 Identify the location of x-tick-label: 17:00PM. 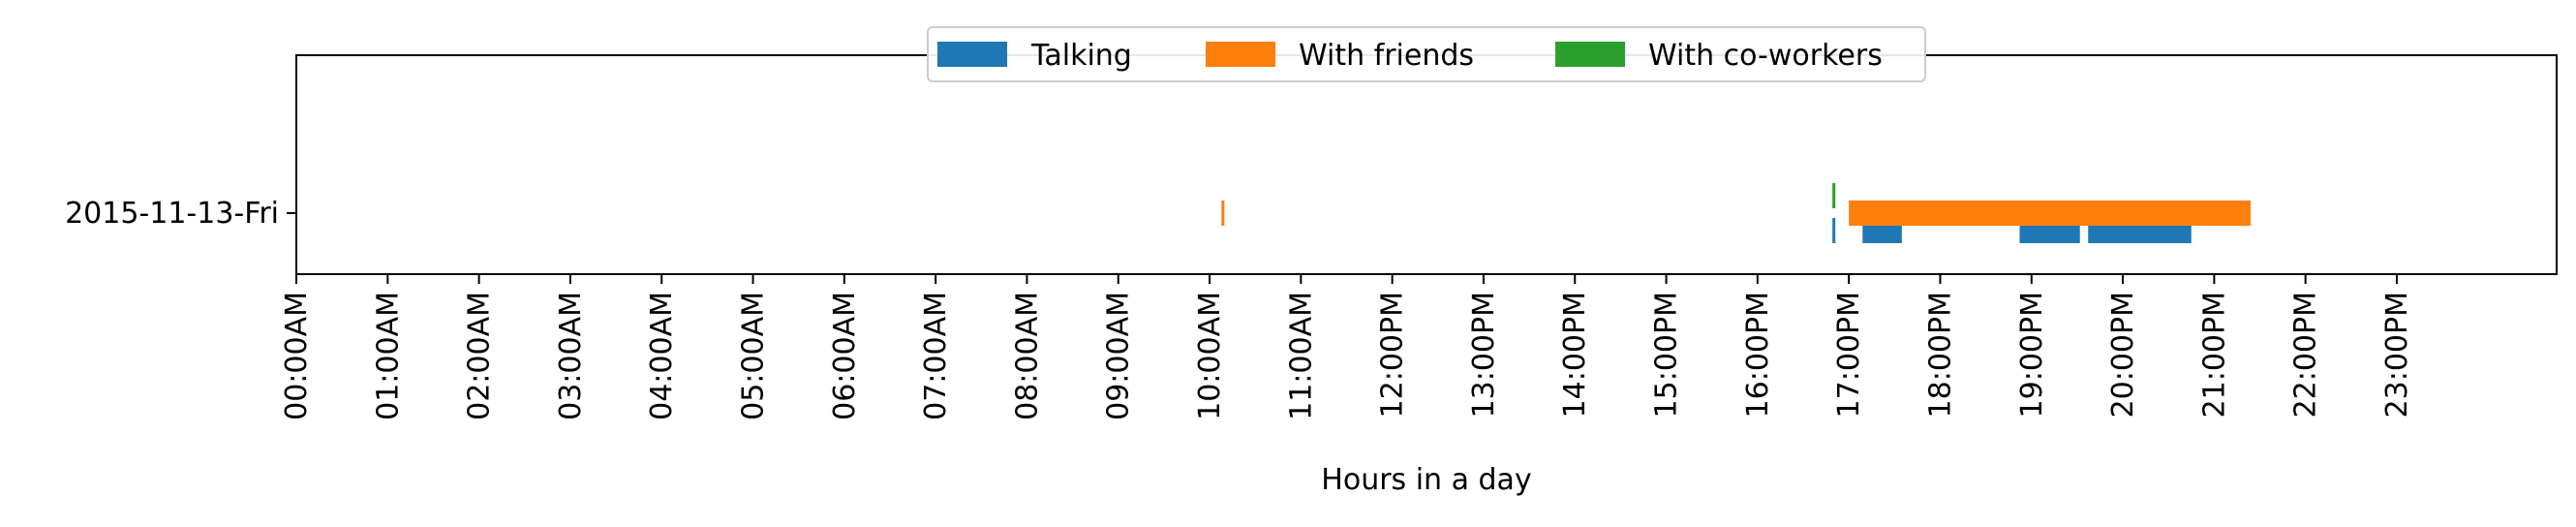
(1849, 355).